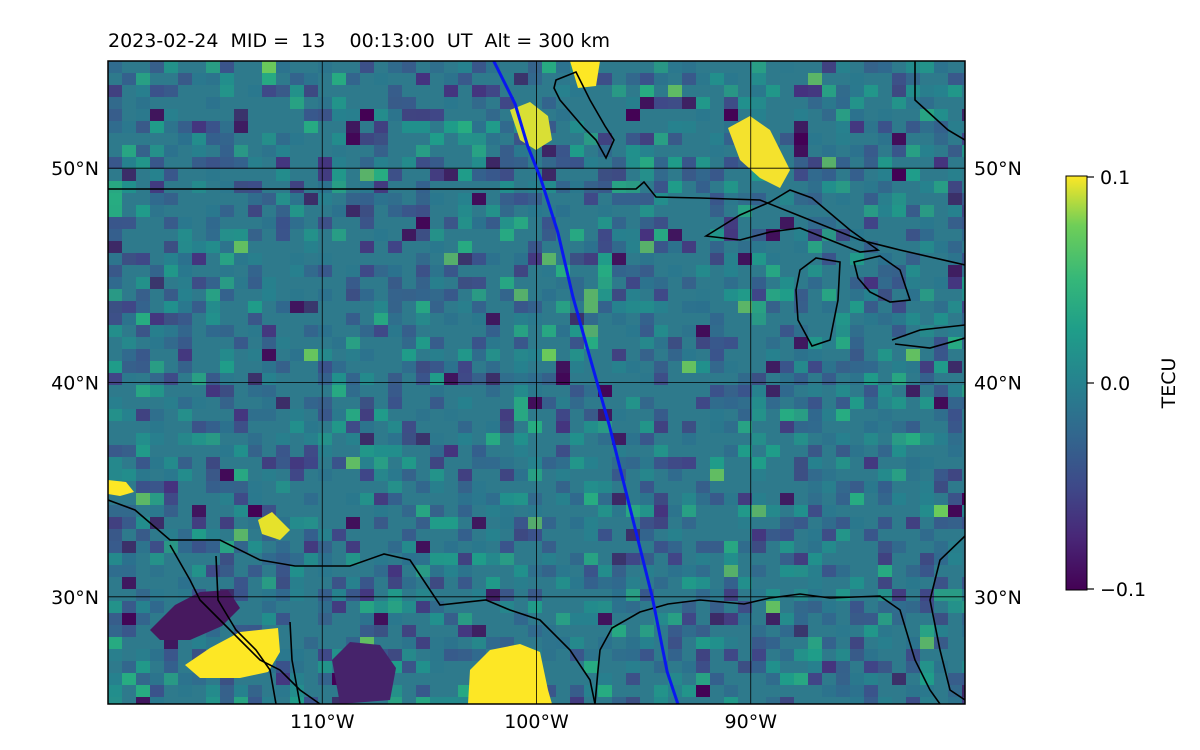  Describe the element at coordinates (1169, 384) in the screenshot. I see `colorbar-label: TECU` at that location.